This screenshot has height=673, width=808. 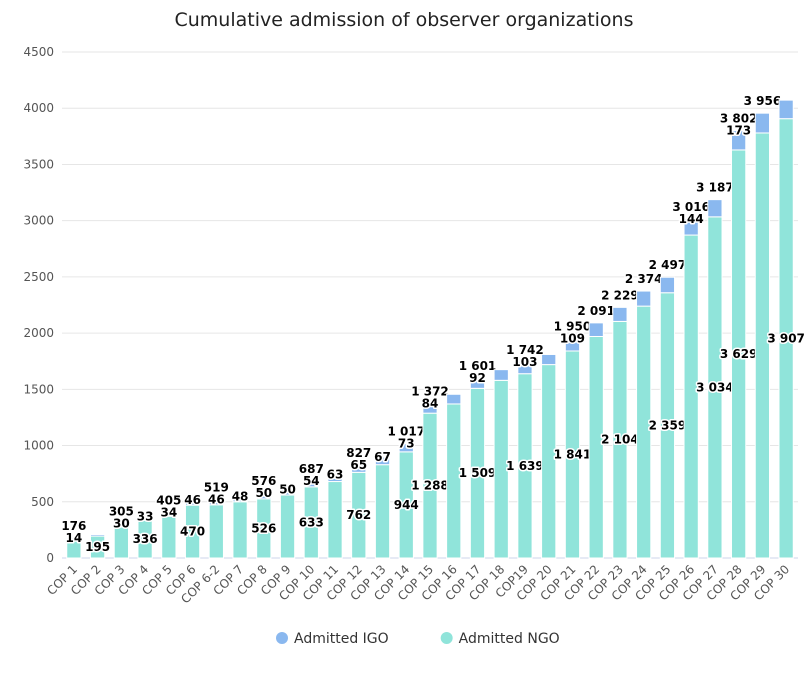 What do you see at coordinates (620, 295) in the screenshot?
I see `total-label: 2 229` at bounding box center [620, 295].